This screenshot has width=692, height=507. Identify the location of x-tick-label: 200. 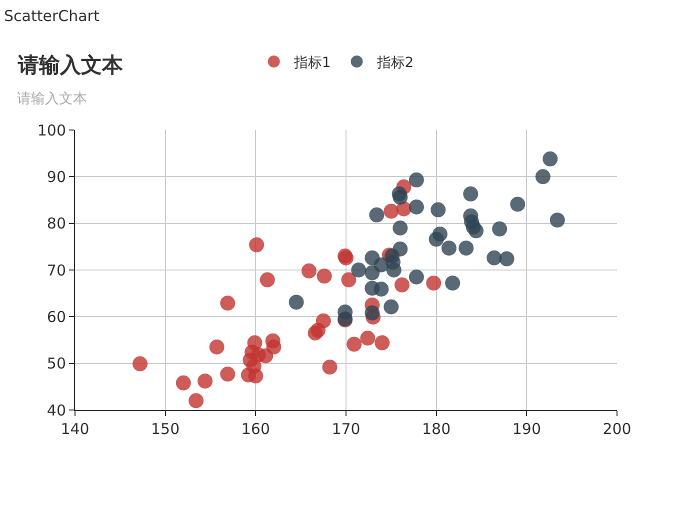
(617, 429).